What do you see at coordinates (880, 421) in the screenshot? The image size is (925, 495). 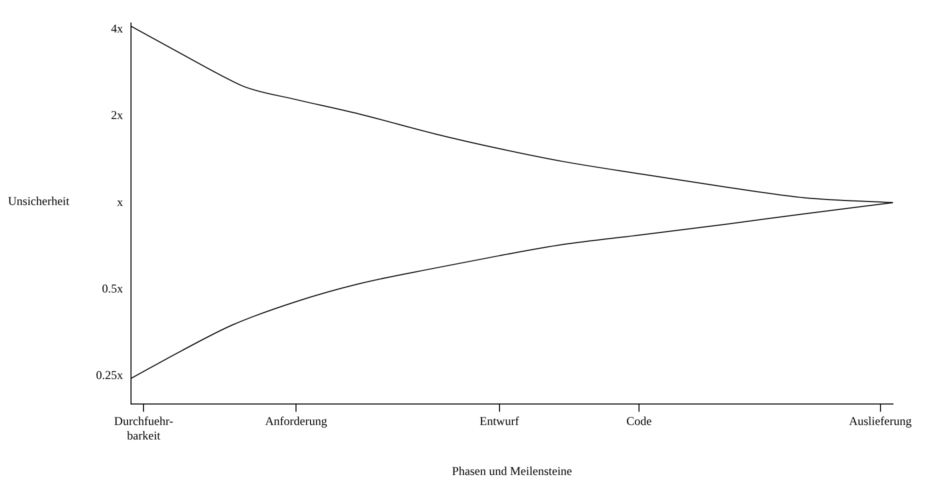 I see `x-tick-label: Auslieferung` at bounding box center [880, 421].